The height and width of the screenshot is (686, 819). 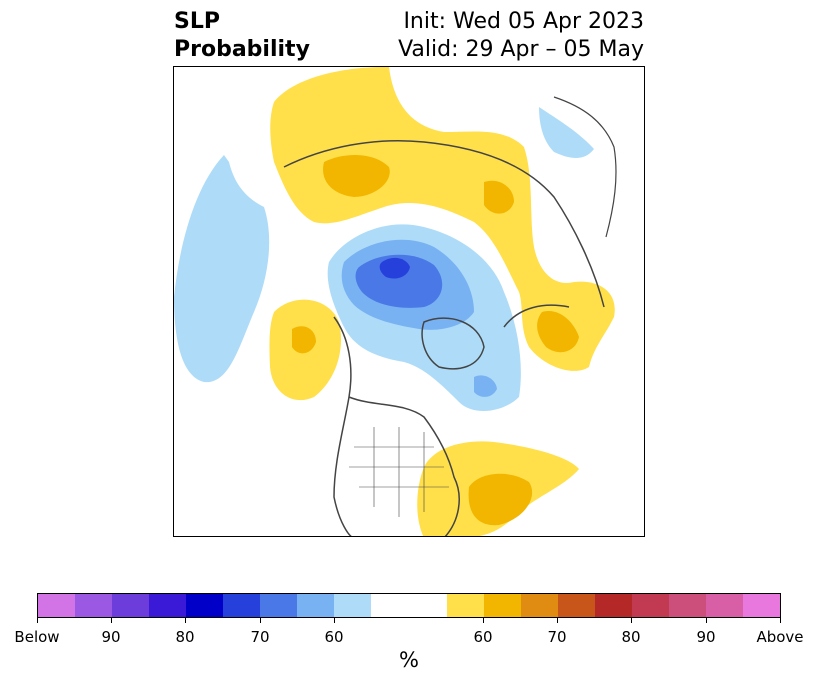 What do you see at coordinates (396, 426) in the screenshot?
I see `coastline-north-america` at bounding box center [396, 426].